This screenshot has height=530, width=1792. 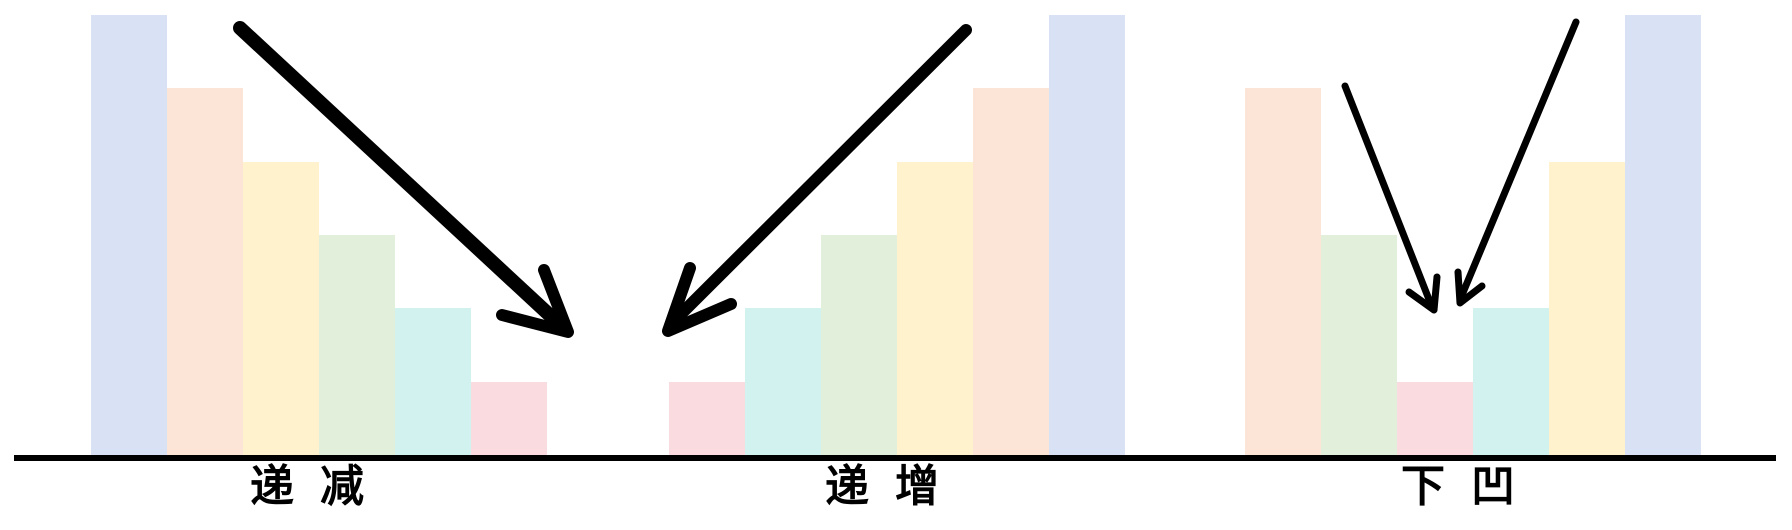 I want to click on arrow-concave-right, so click(x=1517, y=162).